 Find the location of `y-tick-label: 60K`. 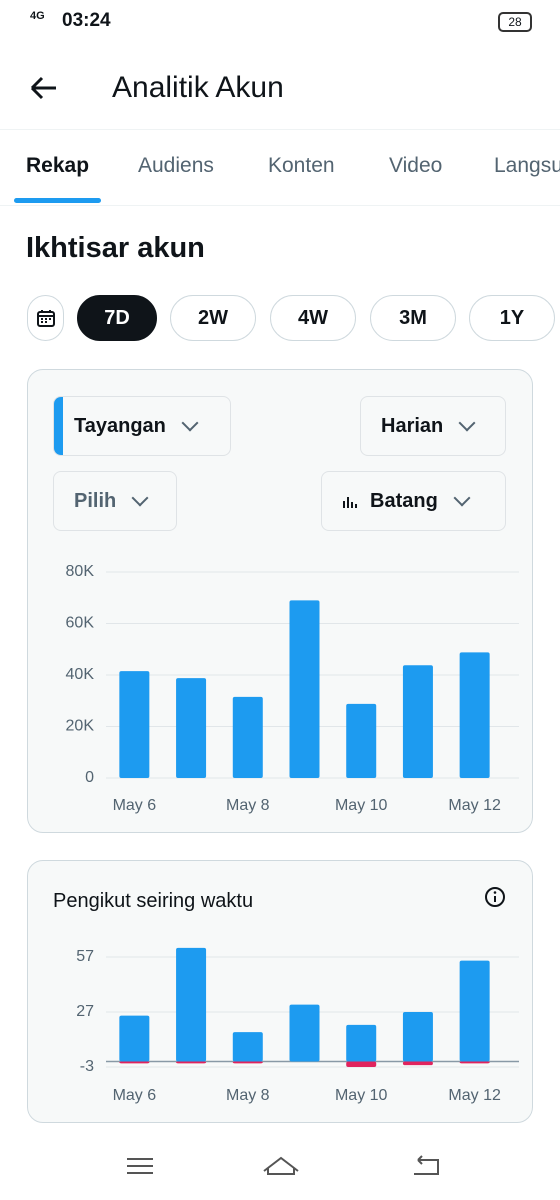

y-tick-label: 60K is located at coordinates (80, 623).